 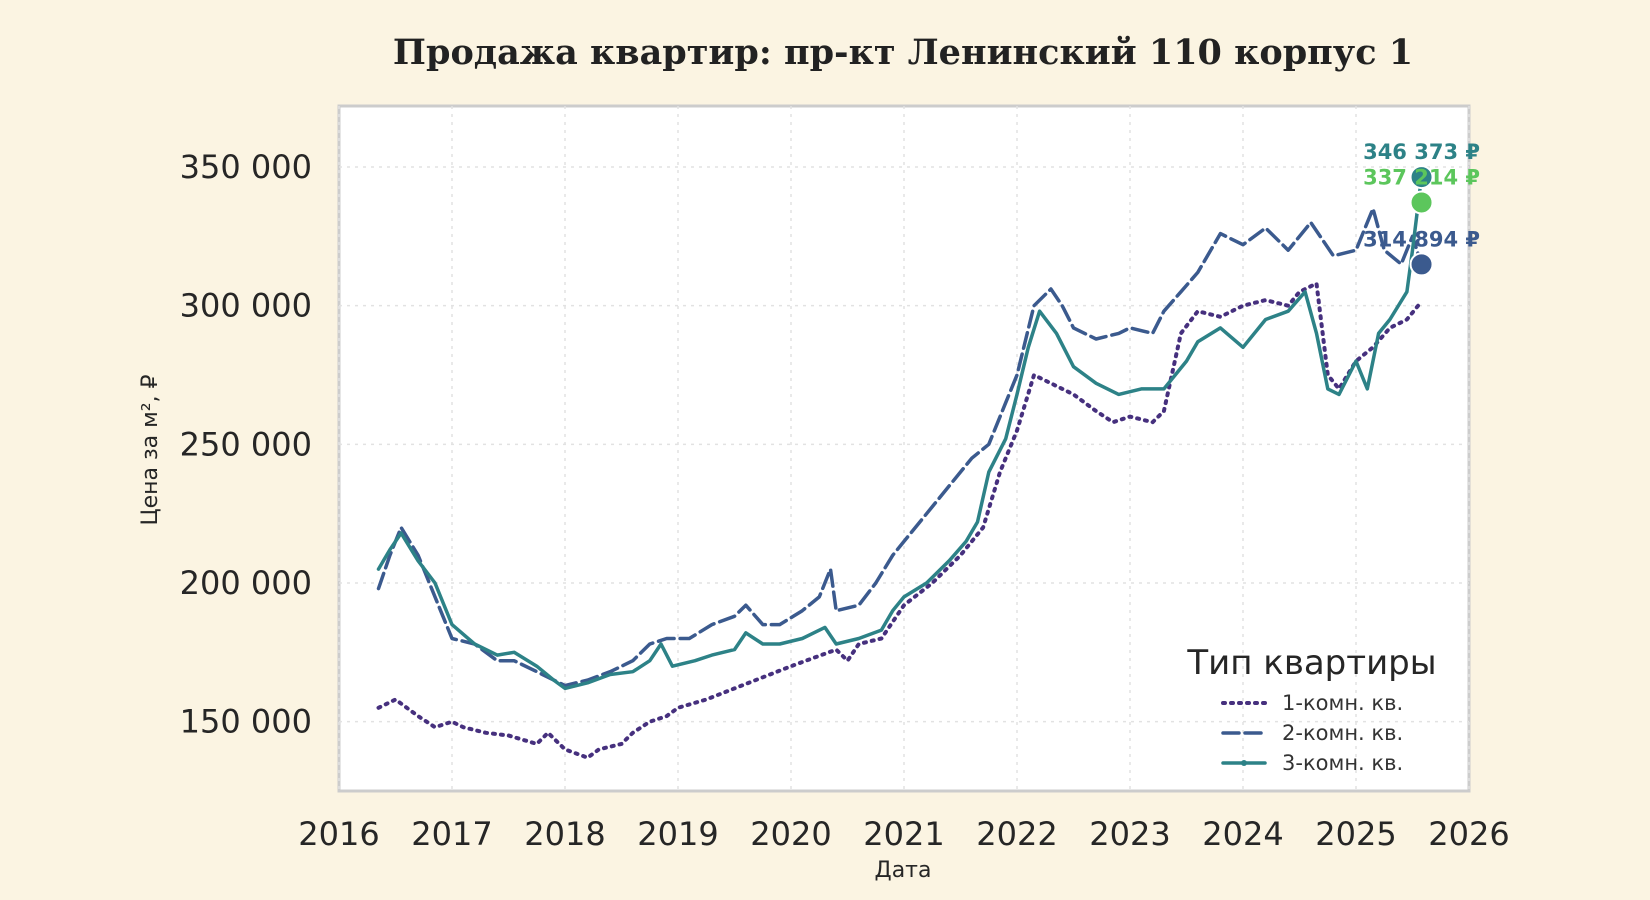 What do you see at coordinates (246, 167) in the screenshot?
I see `y-tick-label: 350 000` at bounding box center [246, 167].